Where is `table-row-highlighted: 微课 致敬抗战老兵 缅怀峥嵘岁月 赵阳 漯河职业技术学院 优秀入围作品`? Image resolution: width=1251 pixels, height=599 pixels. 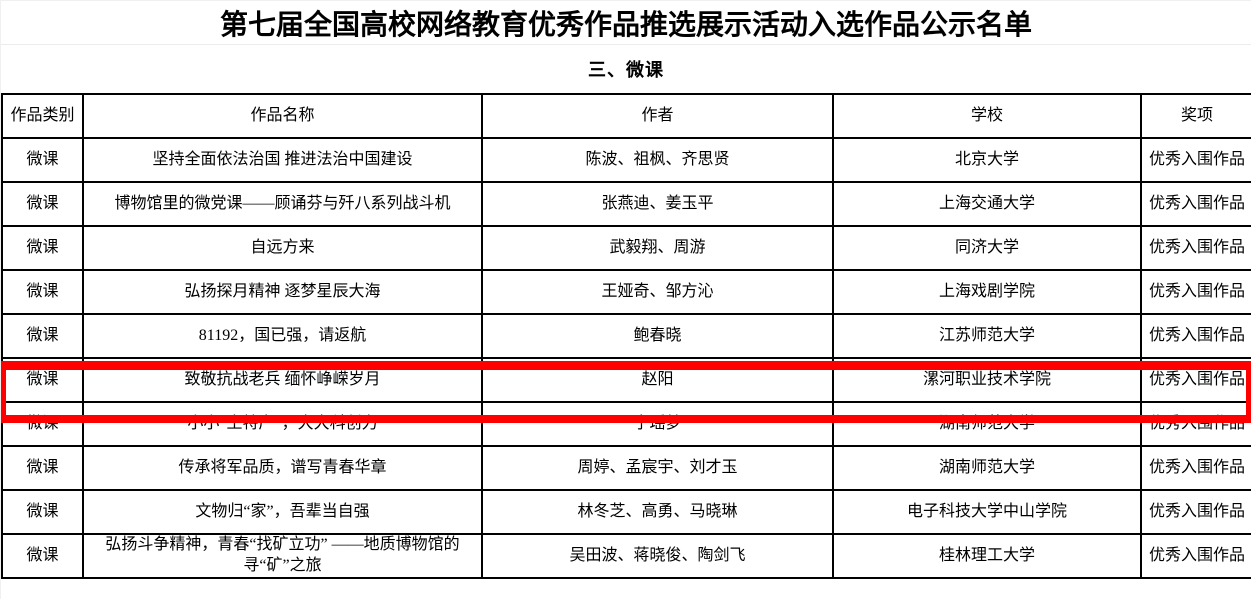
table-row-highlighted: 微课 致敬抗战老兵 缅怀峥嵘岁月 赵阳 漯河职业技术学院 优秀入围作品 is located at coordinates (626, 380).